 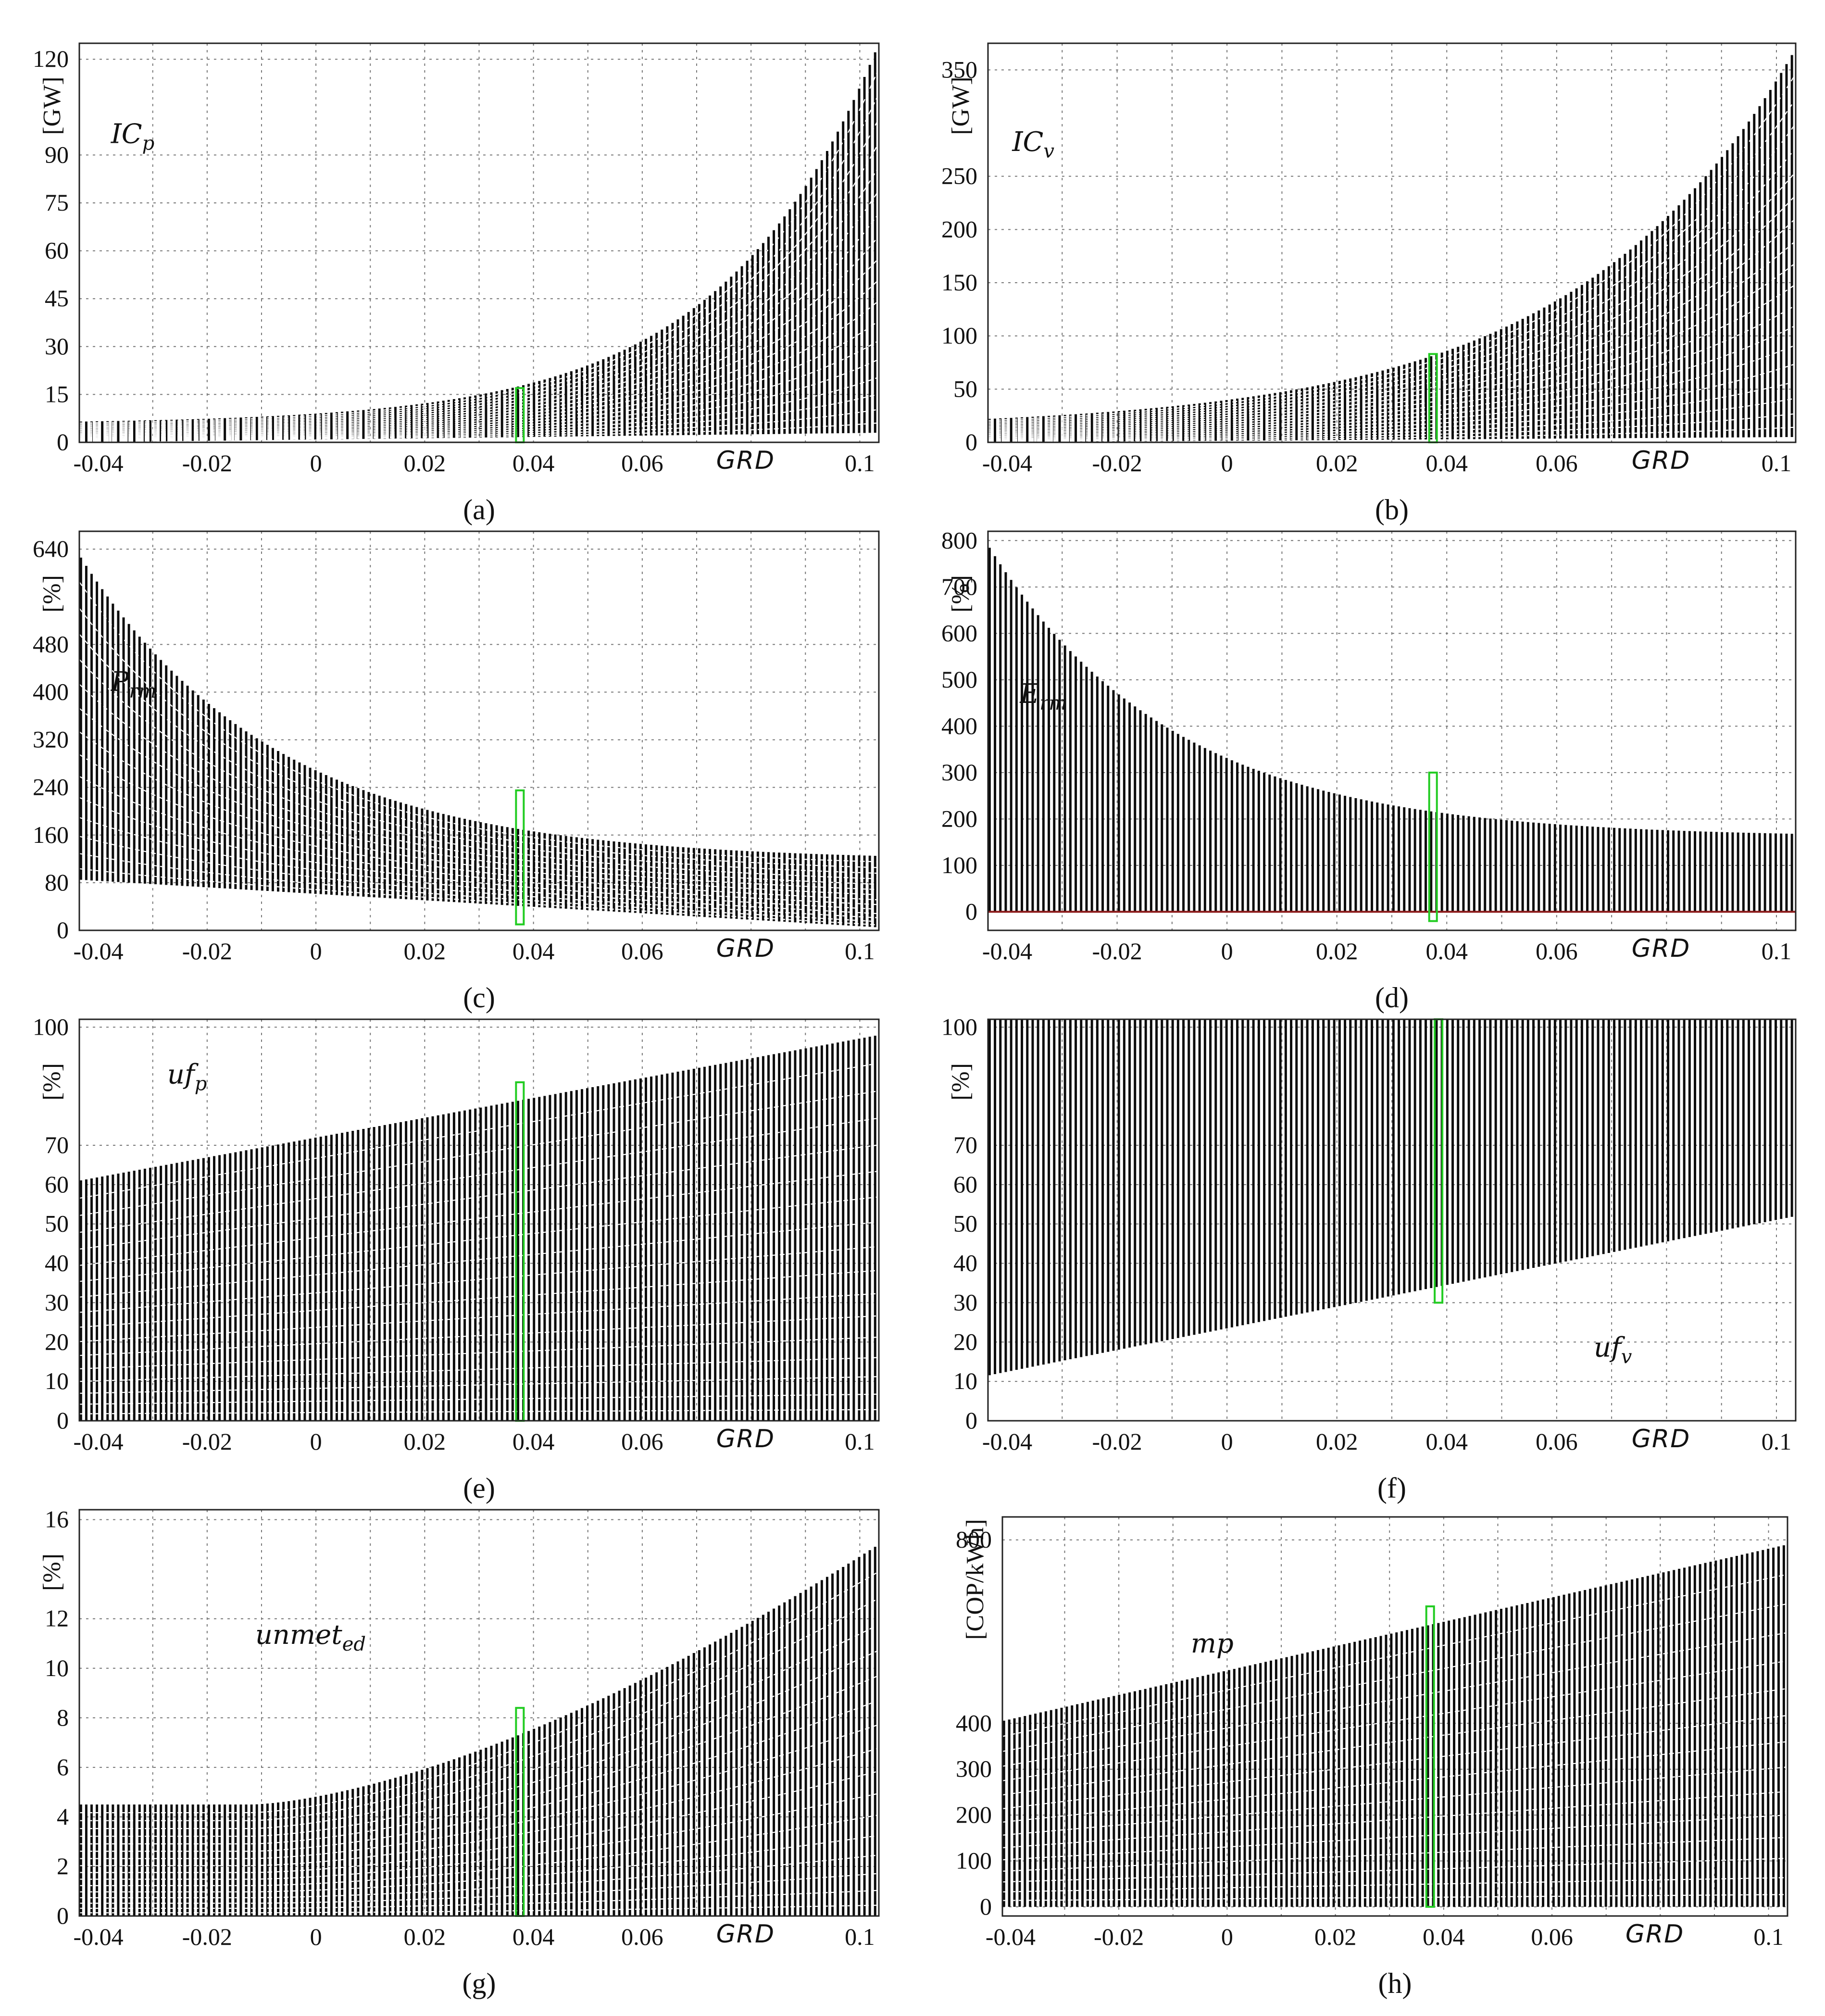 What do you see at coordinates (475, 1937) in the screenshot?
I see `x-tick-labels-g: -0.04 -0.02 0 0.02 0.04 0.06 0.1` at bounding box center [475, 1937].